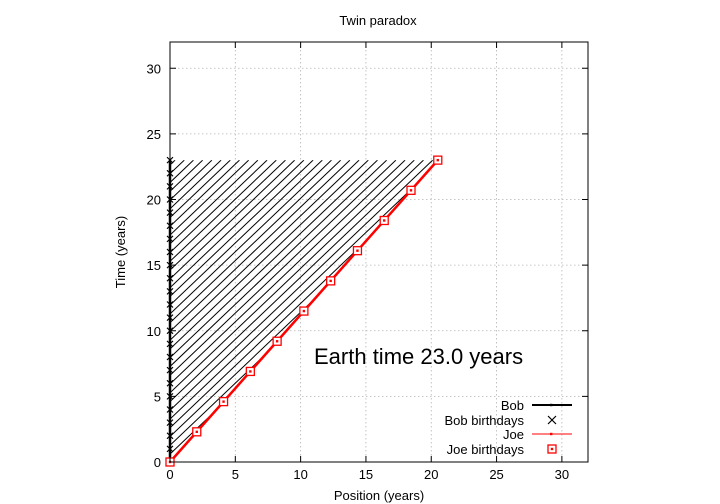 The image size is (720, 504). What do you see at coordinates (378, 20) in the screenshot?
I see `chart-title: Twin paradox` at bounding box center [378, 20].